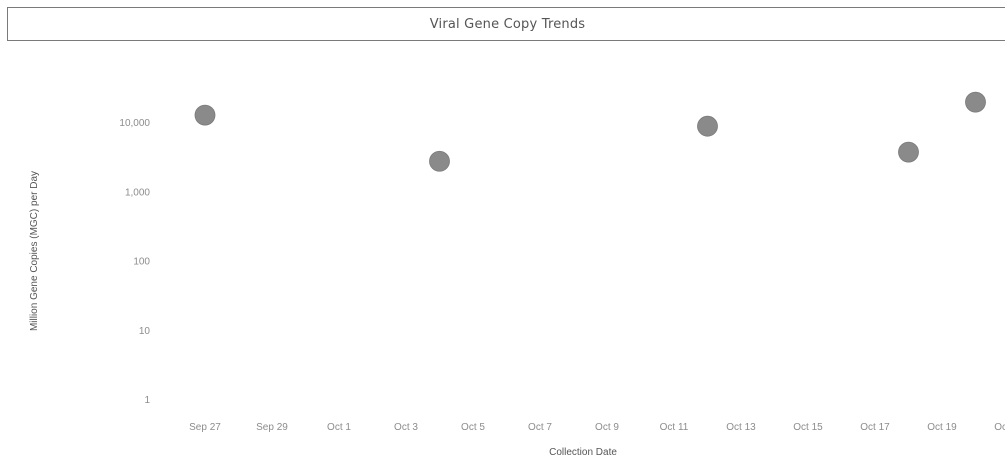 The width and height of the screenshot is (1005, 459). I want to click on y-tick-label: 10,000, so click(134, 123).